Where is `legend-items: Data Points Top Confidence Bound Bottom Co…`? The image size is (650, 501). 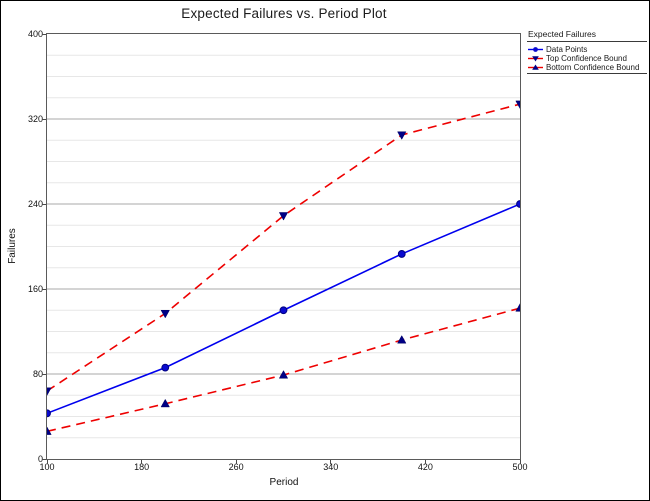 legend-items: Data Points Top Confidence Bound Bottom Co… is located at coordinates (587, 58).